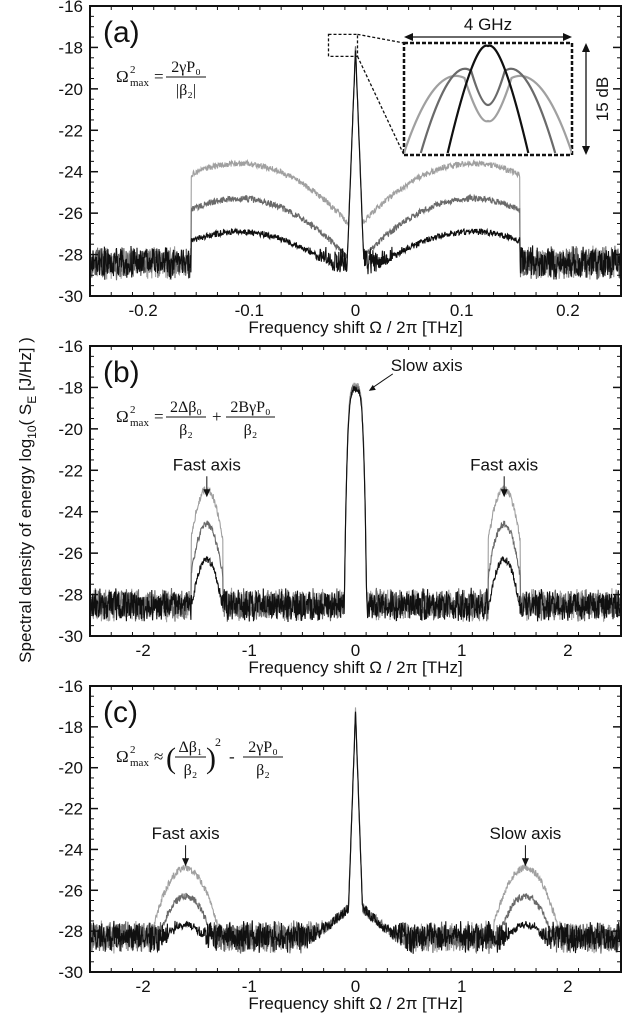  I want to click on formula-denominator: |β₂|, so click(186, 90).